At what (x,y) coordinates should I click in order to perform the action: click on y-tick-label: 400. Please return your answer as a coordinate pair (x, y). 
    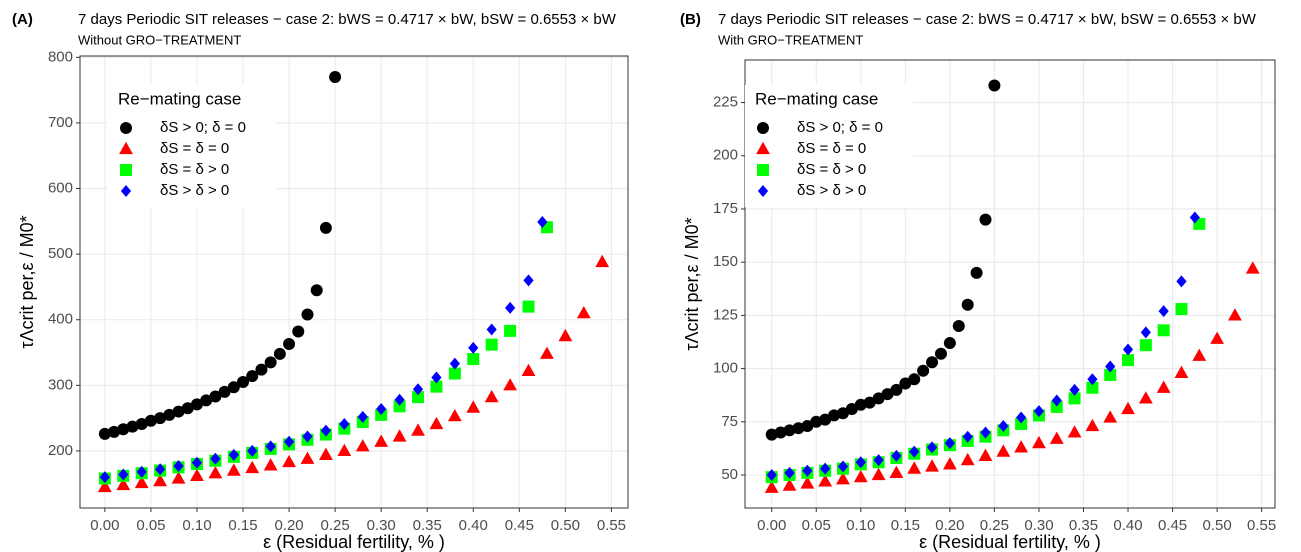
    Looking at the image, I should click on (60, 319).